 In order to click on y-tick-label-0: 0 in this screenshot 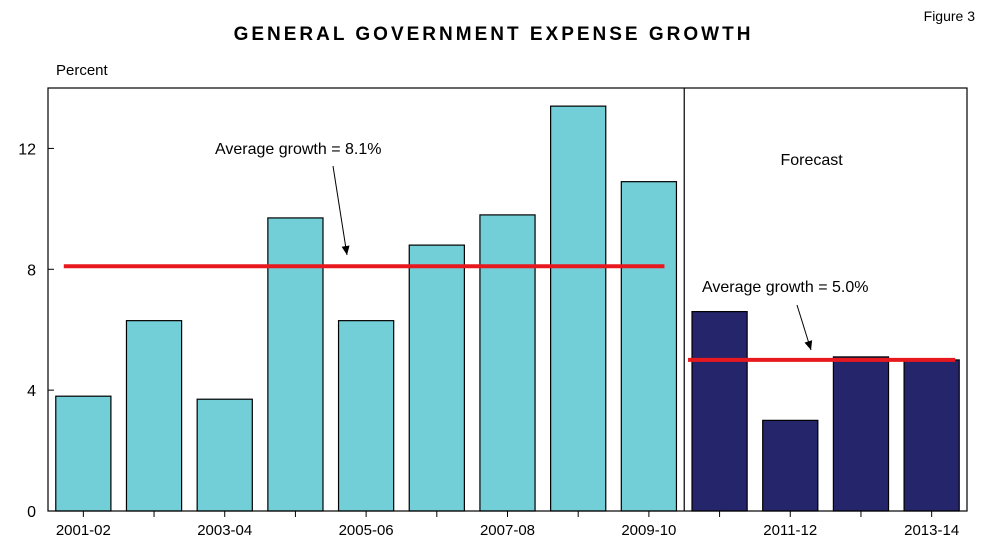, I will do `click(31, 512)`.